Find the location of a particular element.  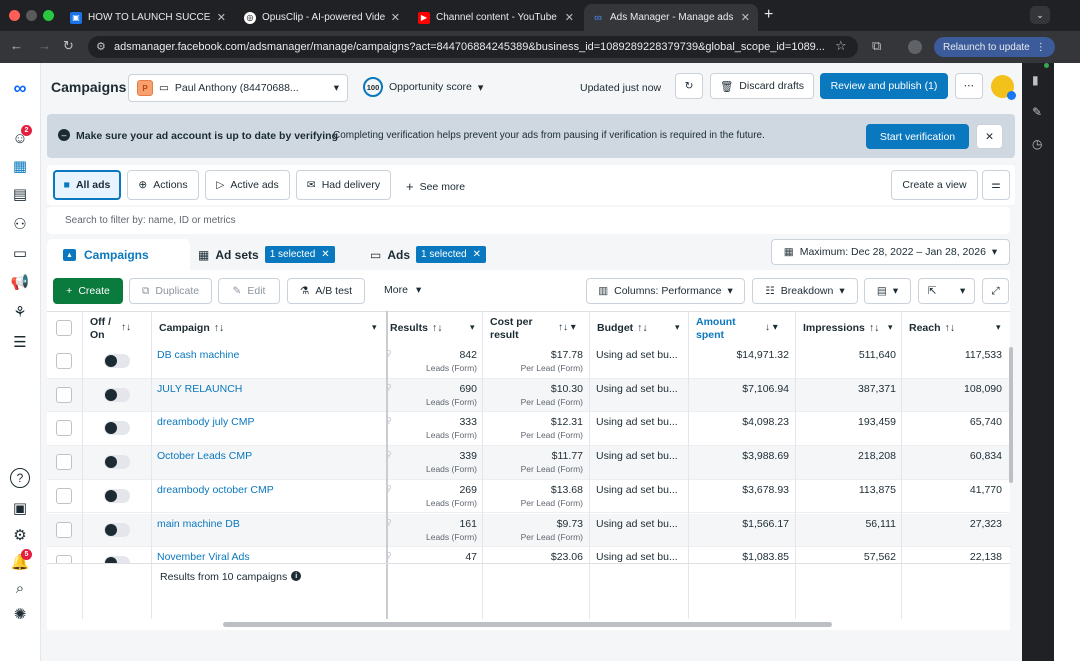

header-off-on: Off / On is located at coordinates (100, 328).